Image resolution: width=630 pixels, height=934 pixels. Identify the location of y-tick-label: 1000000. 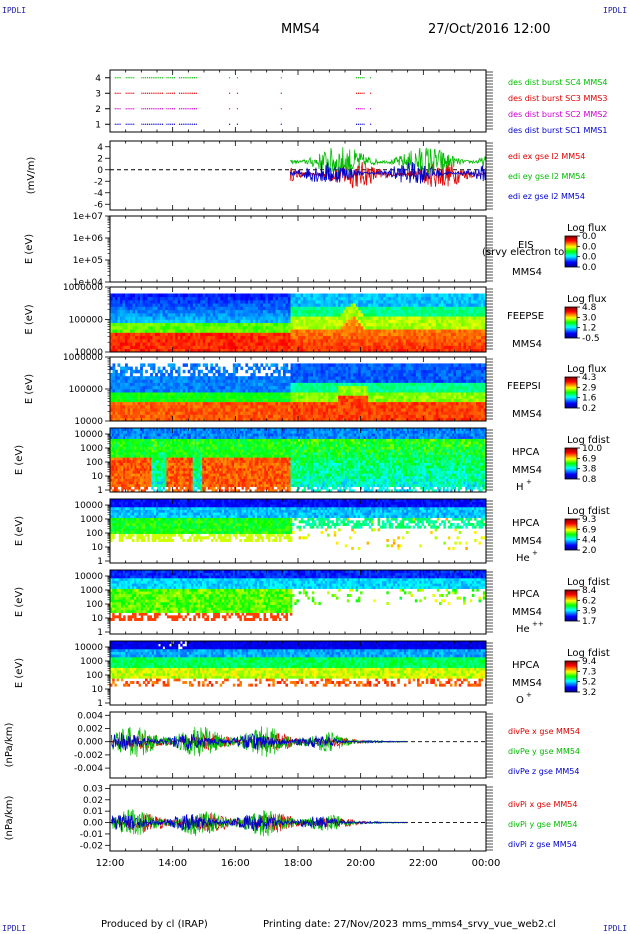
(83, 288).